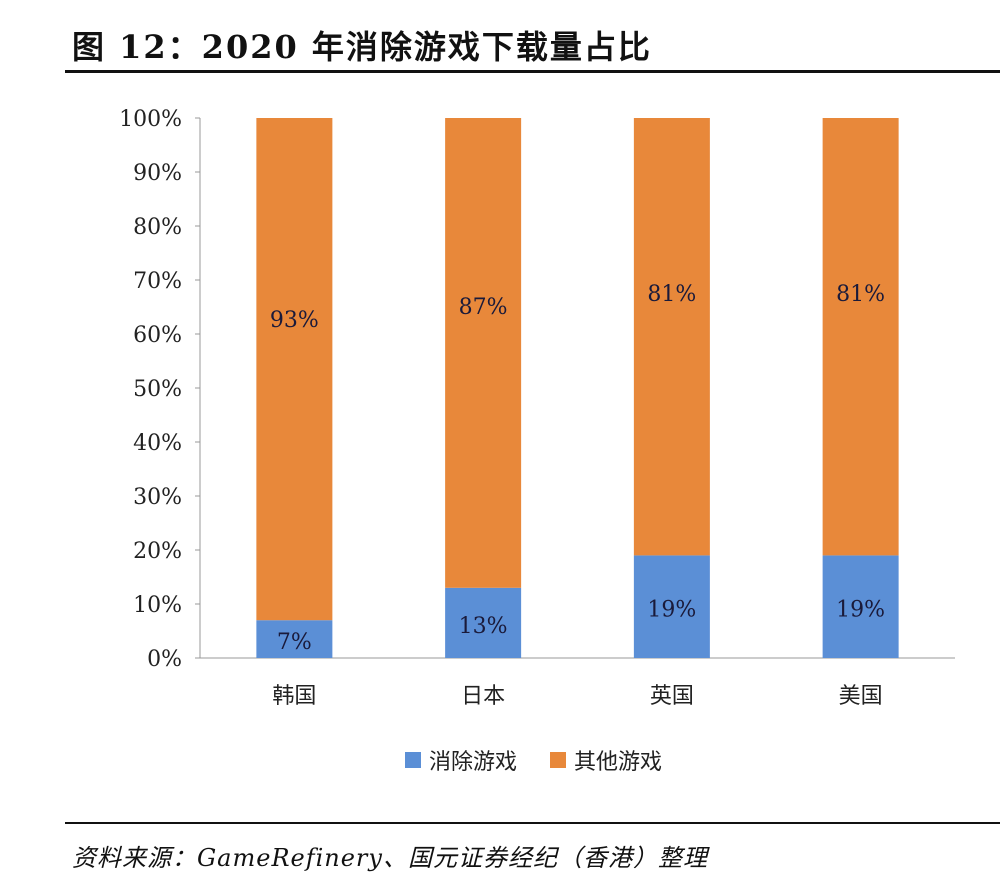  Describe the element at coordinates (861, 696) in the screenshot. I see `x-tick-label: 美国` at that location.